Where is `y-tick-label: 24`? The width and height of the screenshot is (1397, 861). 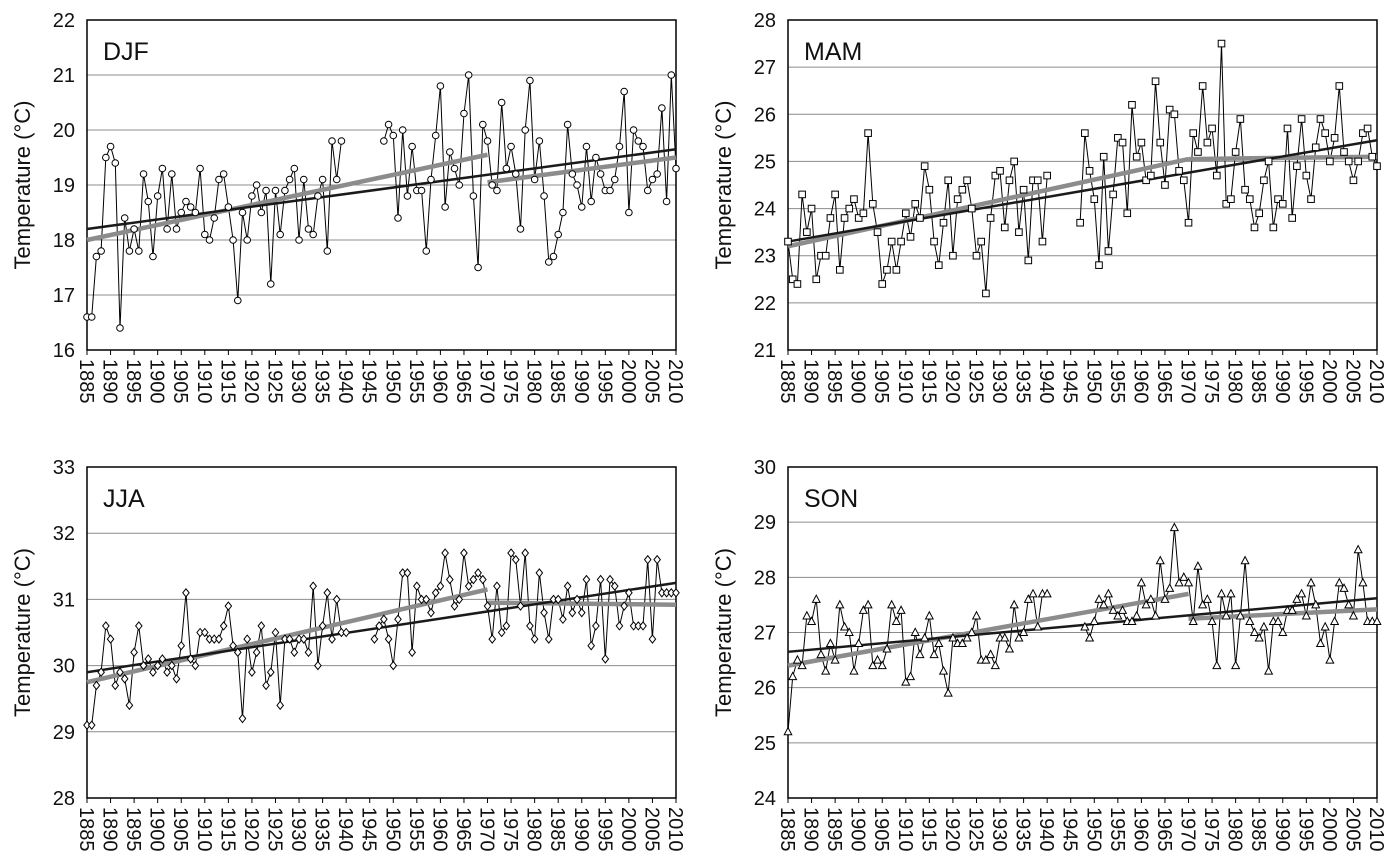
y-tick-label: 24 is located at coordinates (765, 210).